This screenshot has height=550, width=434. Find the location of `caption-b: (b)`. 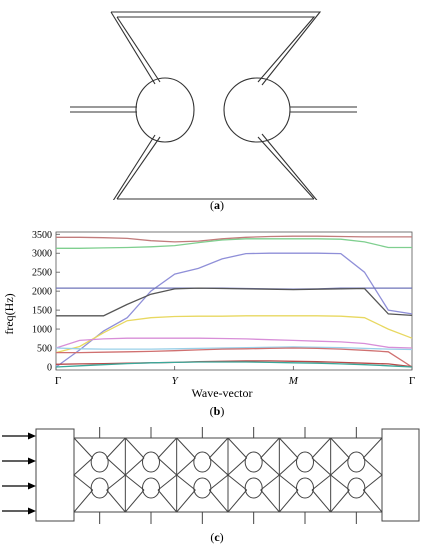

caption-b: (b) is located at coordinates (217, 411).